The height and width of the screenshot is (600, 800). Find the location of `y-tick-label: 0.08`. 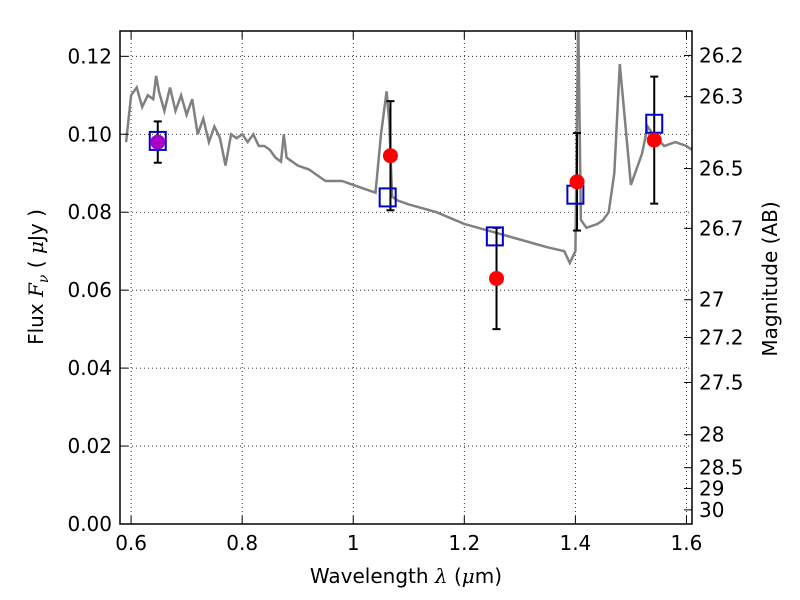

y-tick-label: 0.08 is located at coordinates (89, 212).